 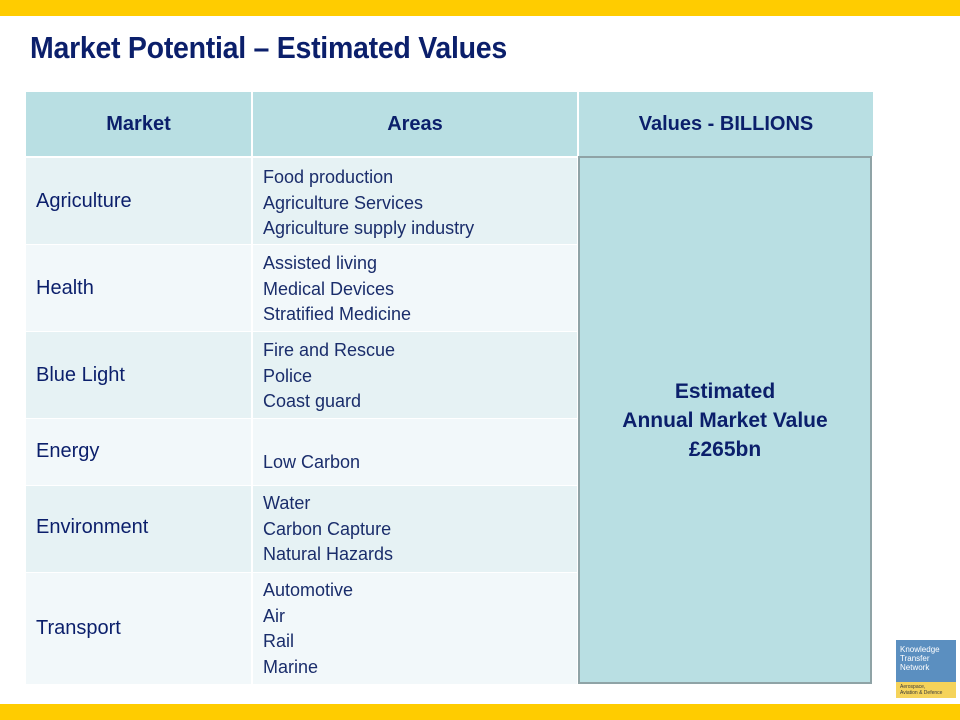 I want to click on value-line-2: Annual Market Value, so click(x=725, y=420).